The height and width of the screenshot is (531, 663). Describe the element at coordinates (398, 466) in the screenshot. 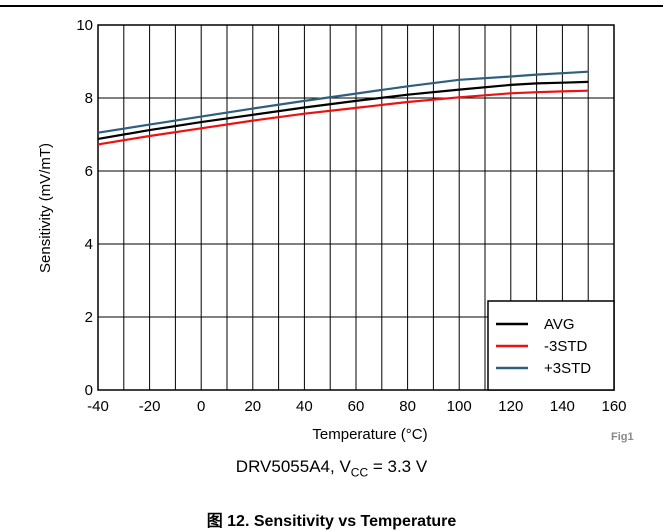

I see `conditions-suffix: = 3.3 V` at that location.